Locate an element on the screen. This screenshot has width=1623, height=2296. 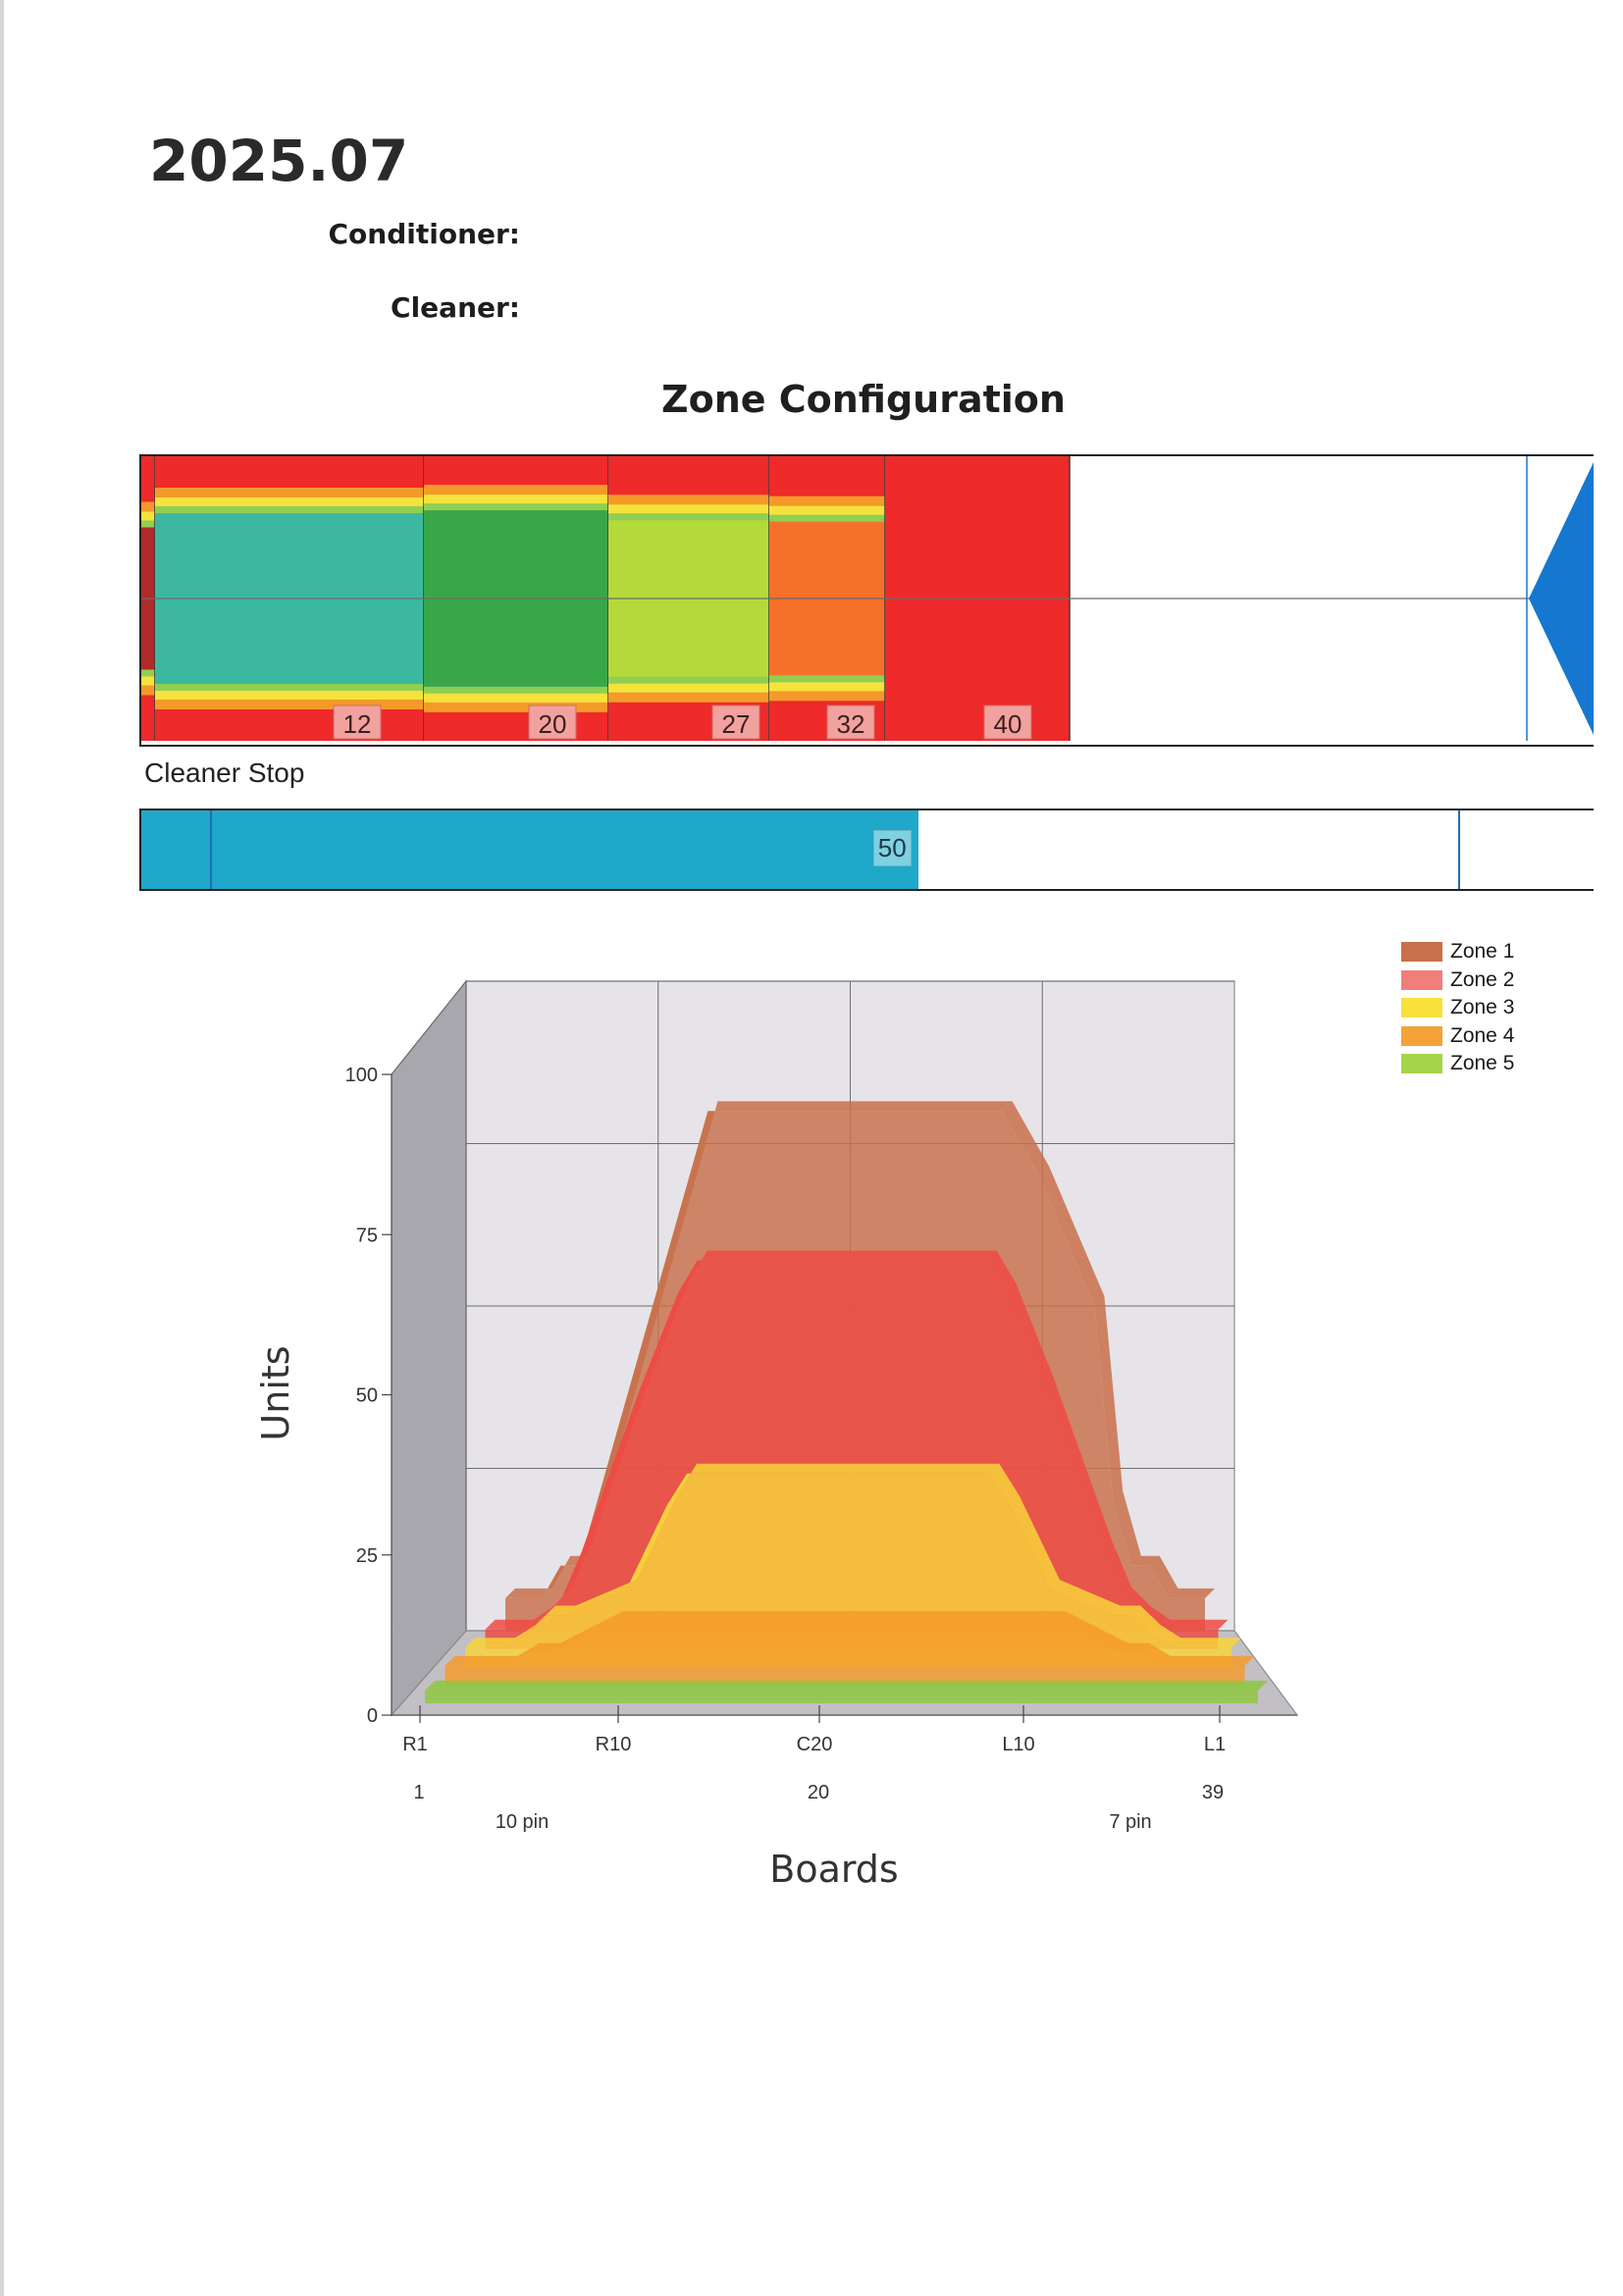
zone-configuration-title: Zone Configuration is located at coordinates (863, 399).